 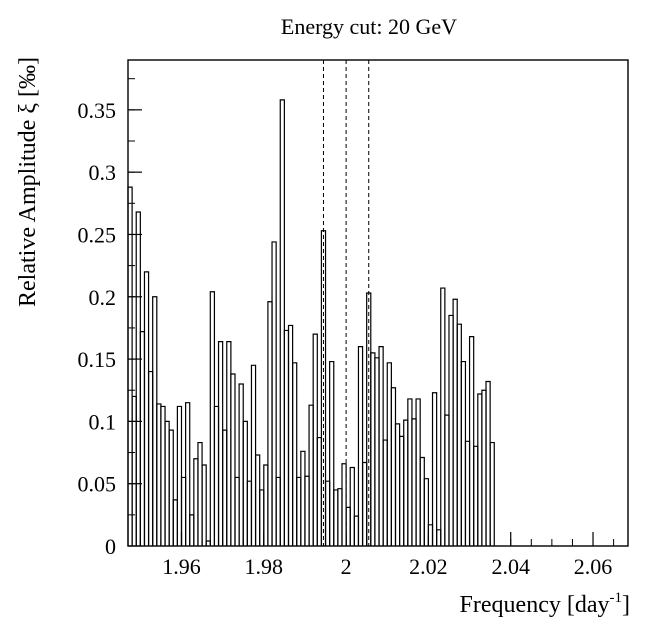 I want to click on x-tick-label: 1.96, so click(x=181, y=566).